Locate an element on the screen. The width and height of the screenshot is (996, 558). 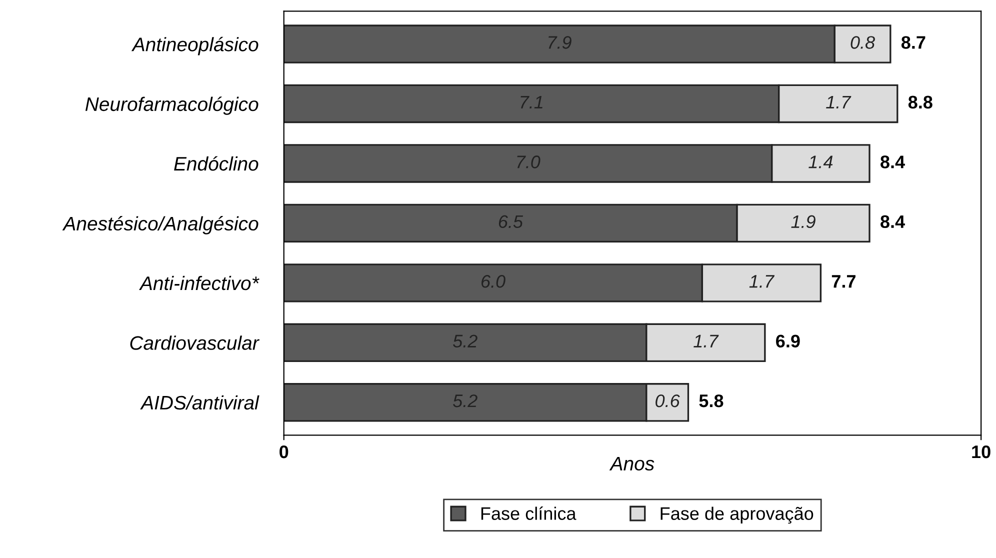
data-label: 6.5 is located at coordinates (511, 221).